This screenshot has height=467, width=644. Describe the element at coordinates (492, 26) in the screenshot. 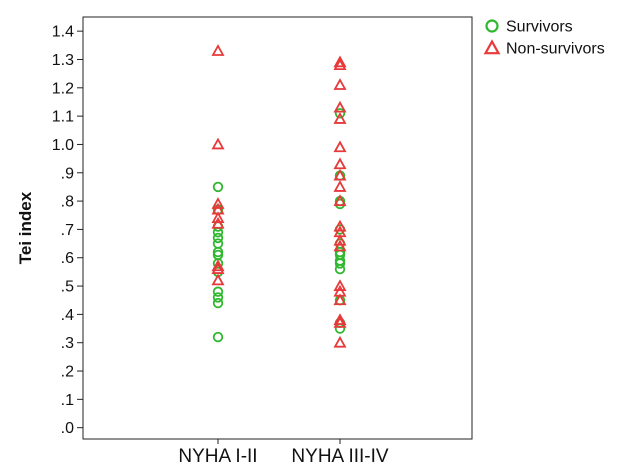

I see `legend-circle-icon` at that location.